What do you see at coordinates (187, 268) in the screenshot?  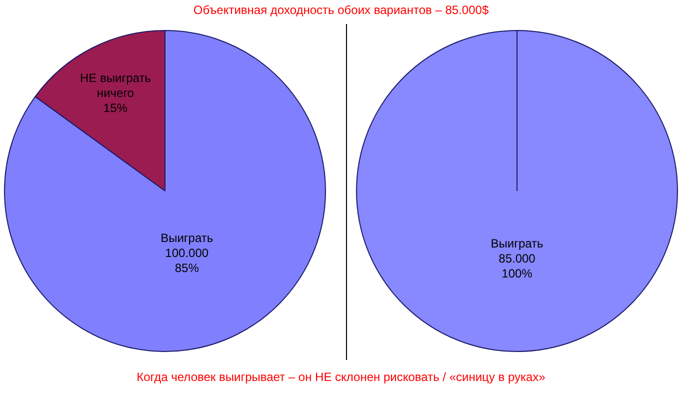 I see `data-label: 85%` at bounding box center [187, 268].